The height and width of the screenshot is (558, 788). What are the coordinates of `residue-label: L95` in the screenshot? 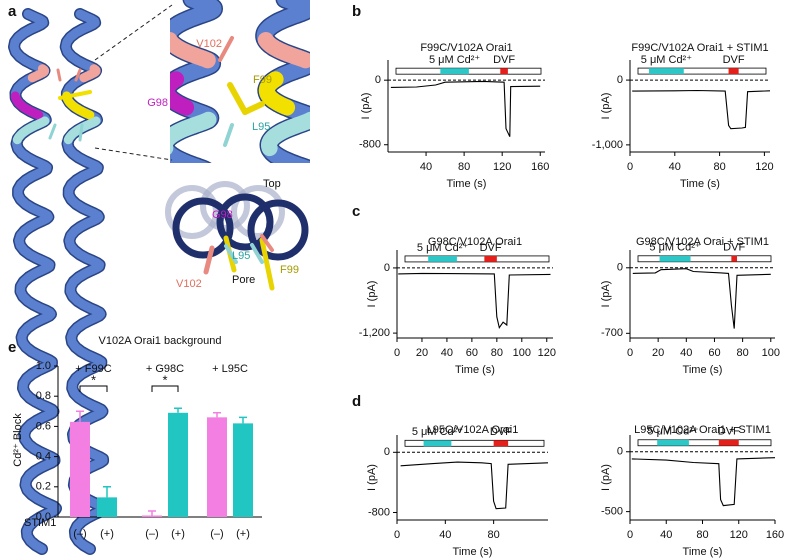 It's located at (261, 127).